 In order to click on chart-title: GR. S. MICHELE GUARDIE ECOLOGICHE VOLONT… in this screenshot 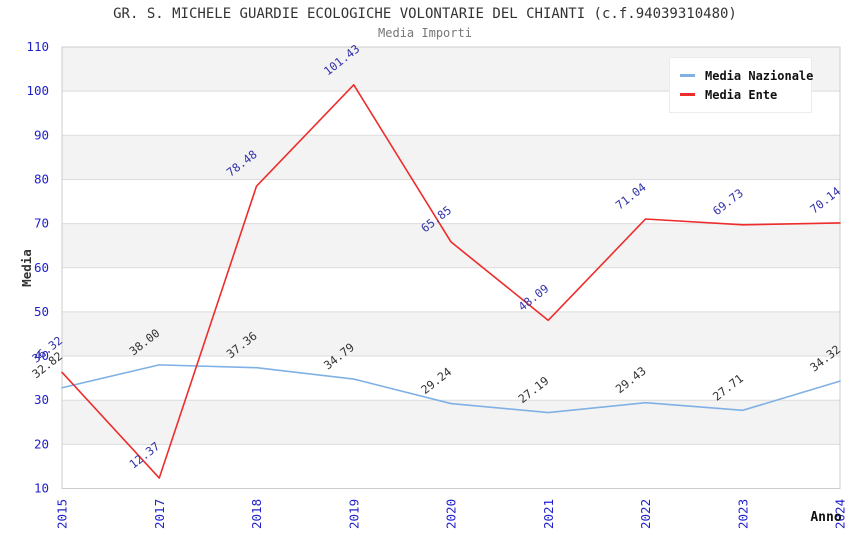, I will do `click(425, 14)`.